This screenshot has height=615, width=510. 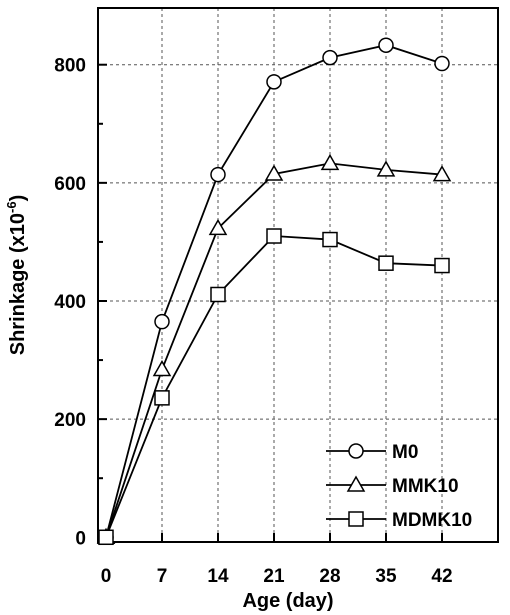 I want to click on legend: M0 MMK10 MDMK10, so click(x=399, y=486).